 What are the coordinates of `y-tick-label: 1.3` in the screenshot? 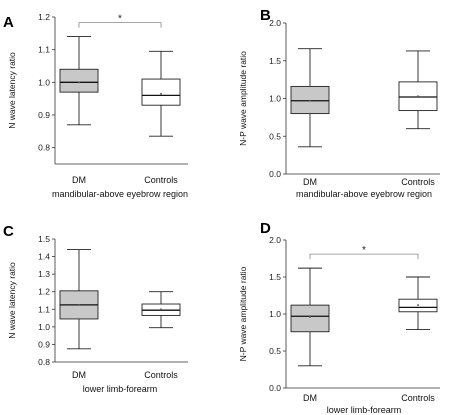 It's located at (44, 274).